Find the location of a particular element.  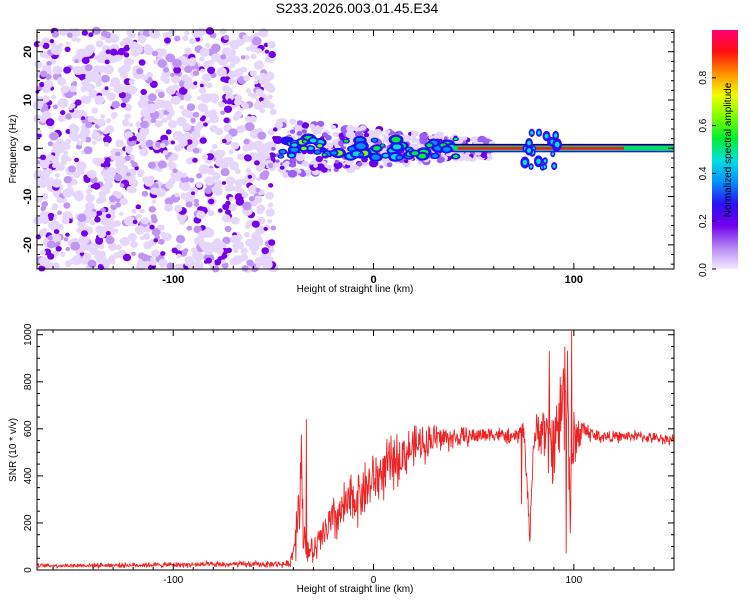

x-tick-label: 100 is located at coordinates (574, 280).